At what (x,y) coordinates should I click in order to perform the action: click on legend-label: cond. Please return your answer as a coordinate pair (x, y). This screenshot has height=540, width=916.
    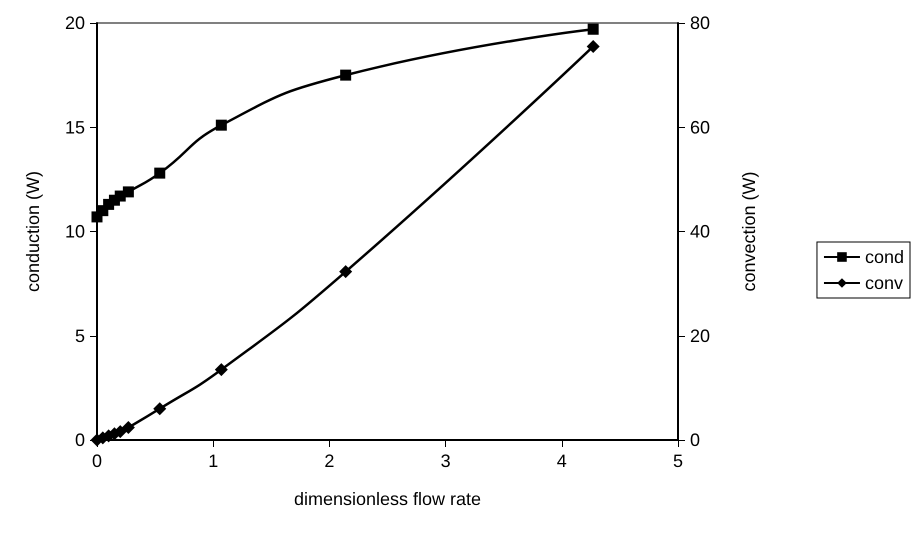
    Looking at the image, I should click on (884, 257).